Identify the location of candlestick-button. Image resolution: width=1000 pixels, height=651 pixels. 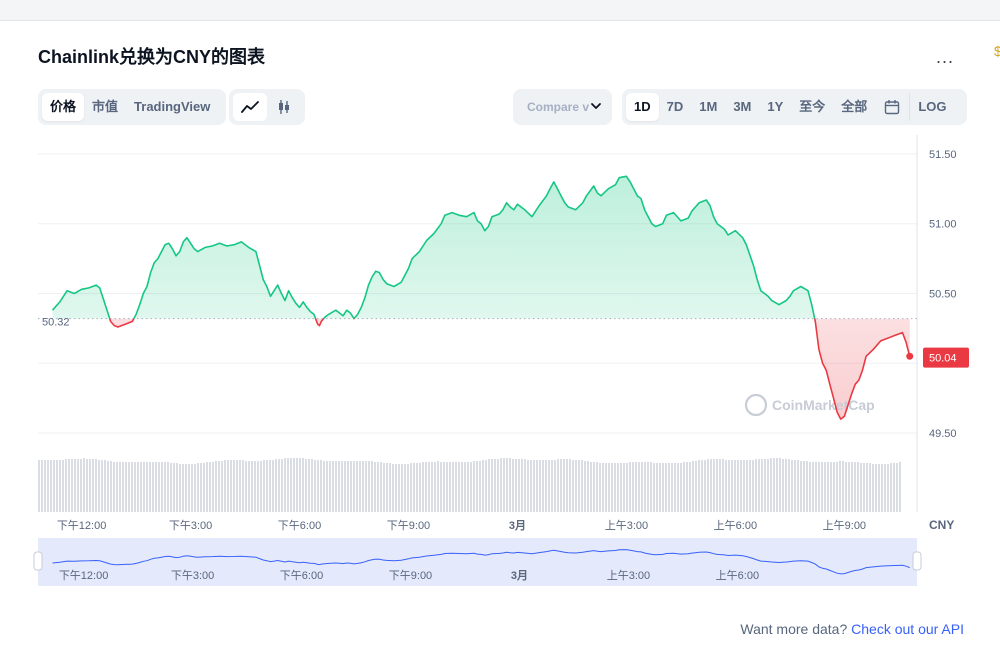
(284, 107).